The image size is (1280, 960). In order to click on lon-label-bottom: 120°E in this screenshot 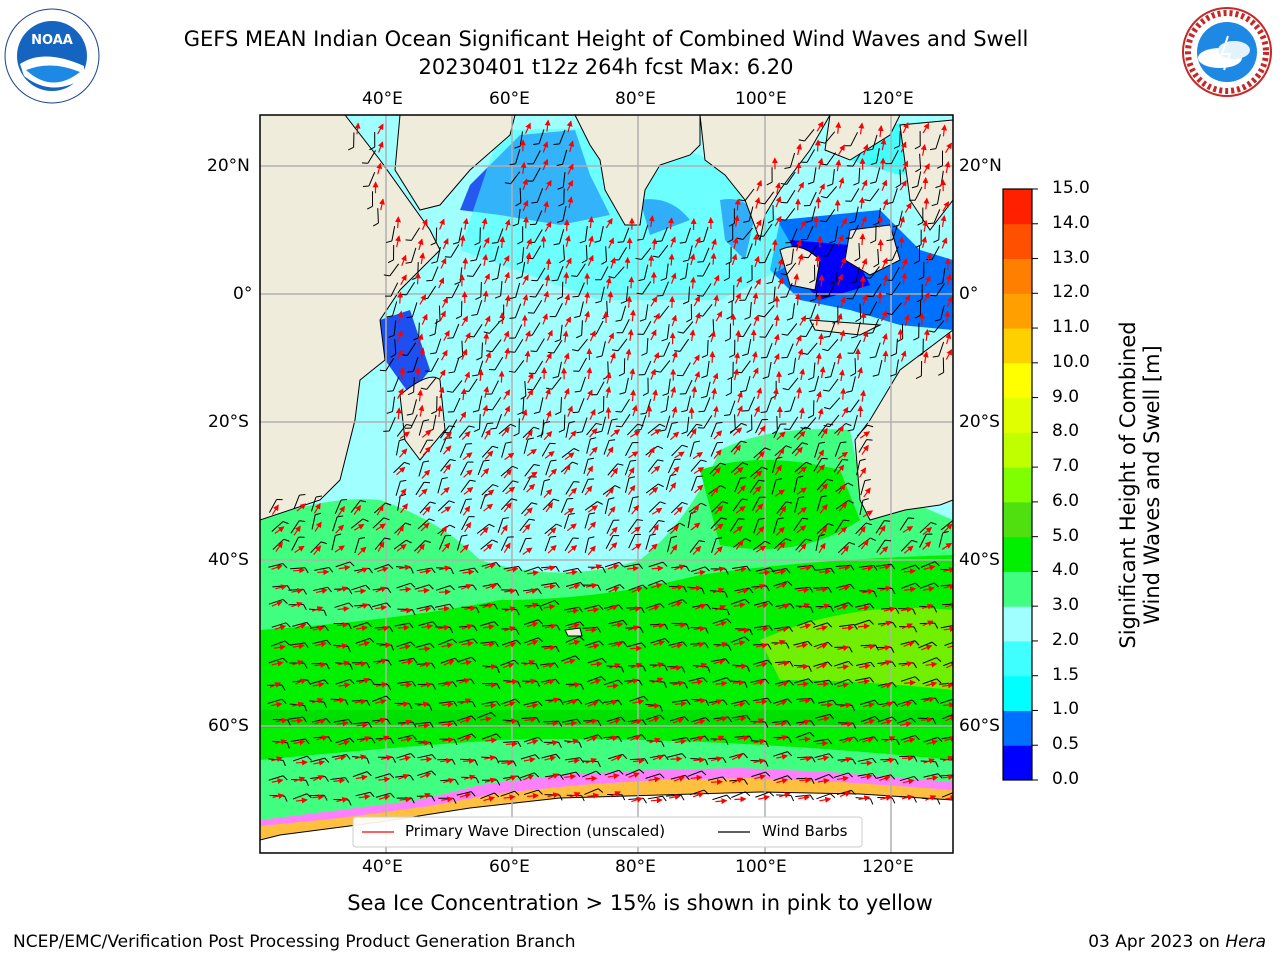, I will do `click(888, 867)`.